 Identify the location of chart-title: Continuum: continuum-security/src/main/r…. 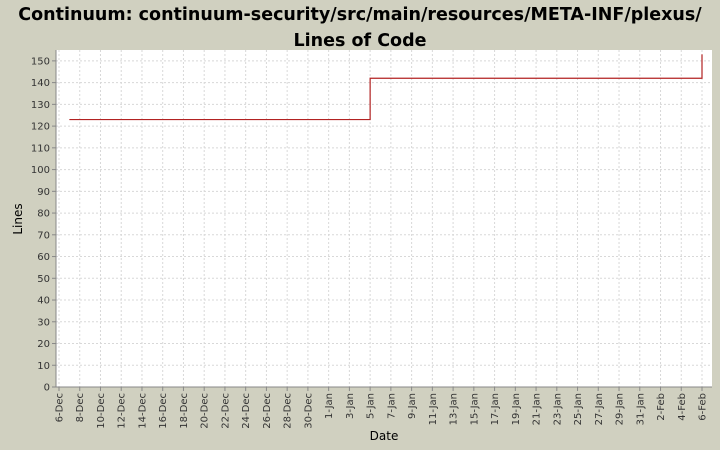
(360, 28).